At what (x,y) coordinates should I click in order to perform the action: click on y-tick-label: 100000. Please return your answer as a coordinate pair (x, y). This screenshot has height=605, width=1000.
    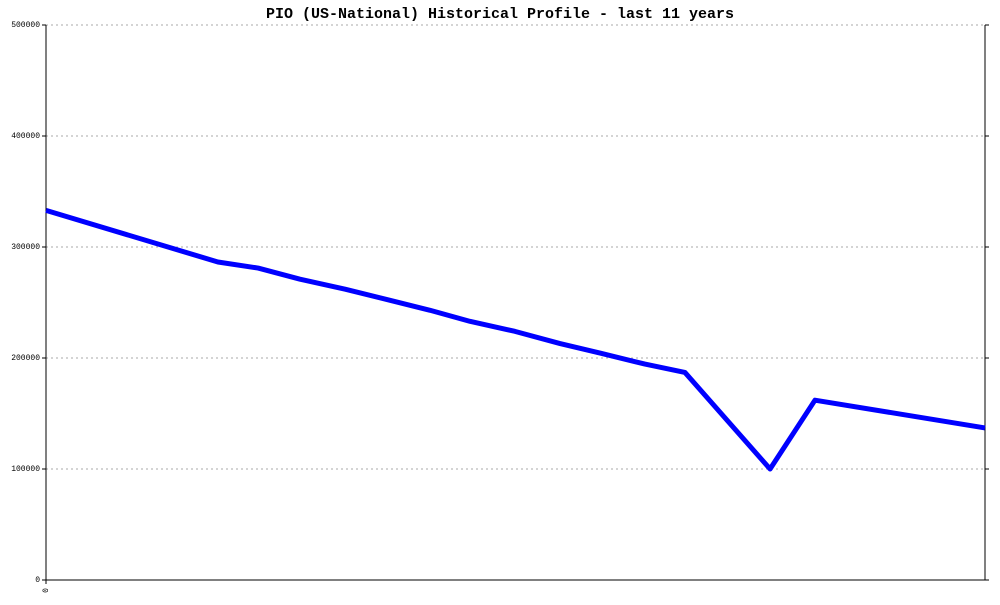
    Looking at the image, I should click on (25, 469).